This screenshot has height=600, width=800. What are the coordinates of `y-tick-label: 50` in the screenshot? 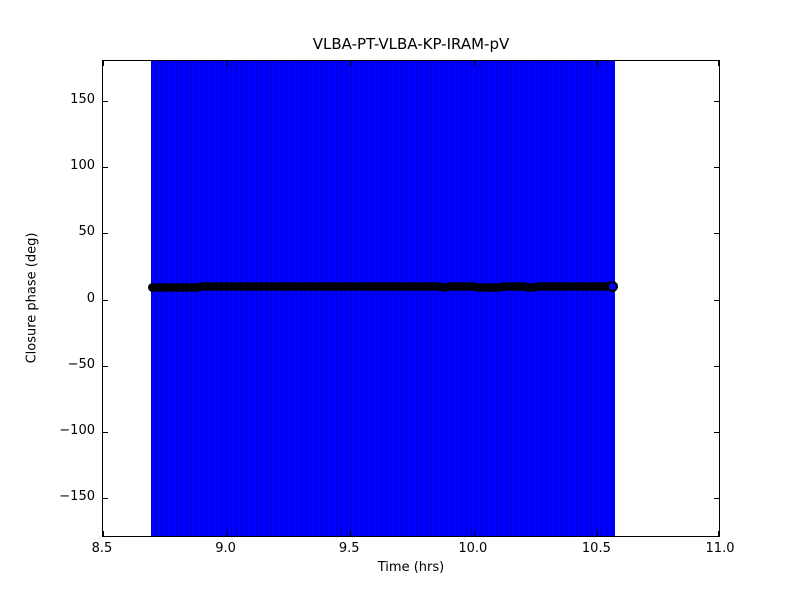 It's located at (86, 232).